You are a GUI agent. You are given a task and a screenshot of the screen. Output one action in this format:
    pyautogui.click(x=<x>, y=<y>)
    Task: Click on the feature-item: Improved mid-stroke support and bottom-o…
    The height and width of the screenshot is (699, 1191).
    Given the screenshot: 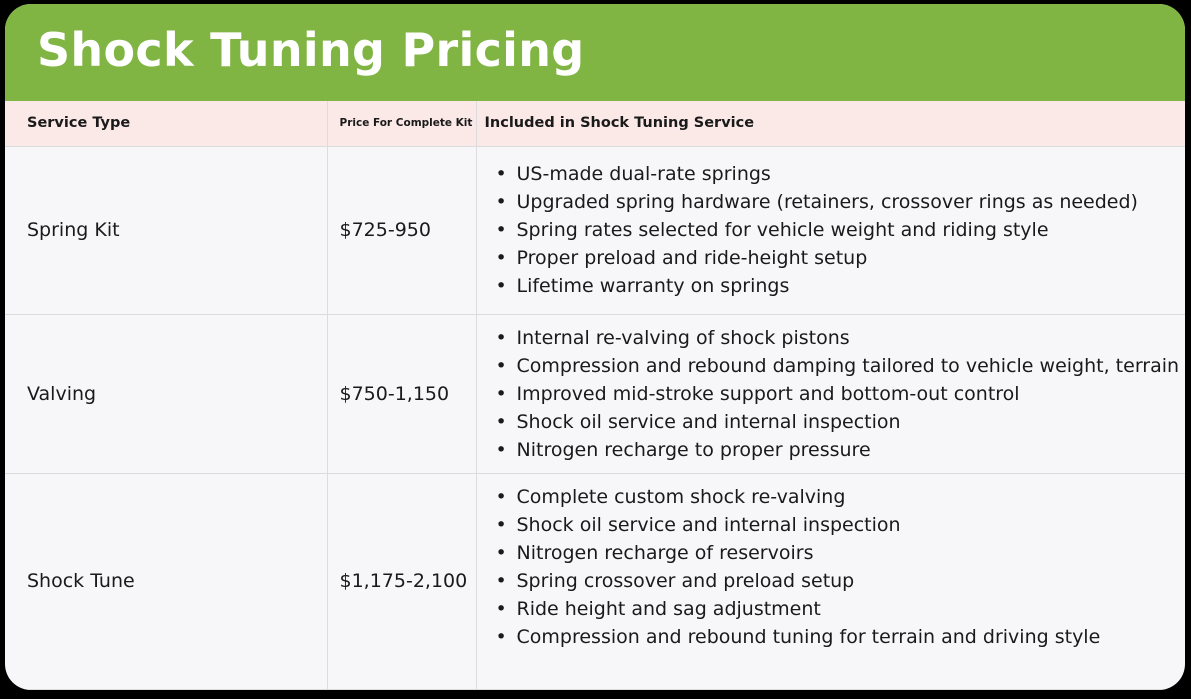 What is the action you would take?
    pyautogui.click(x=838, y=394)
    